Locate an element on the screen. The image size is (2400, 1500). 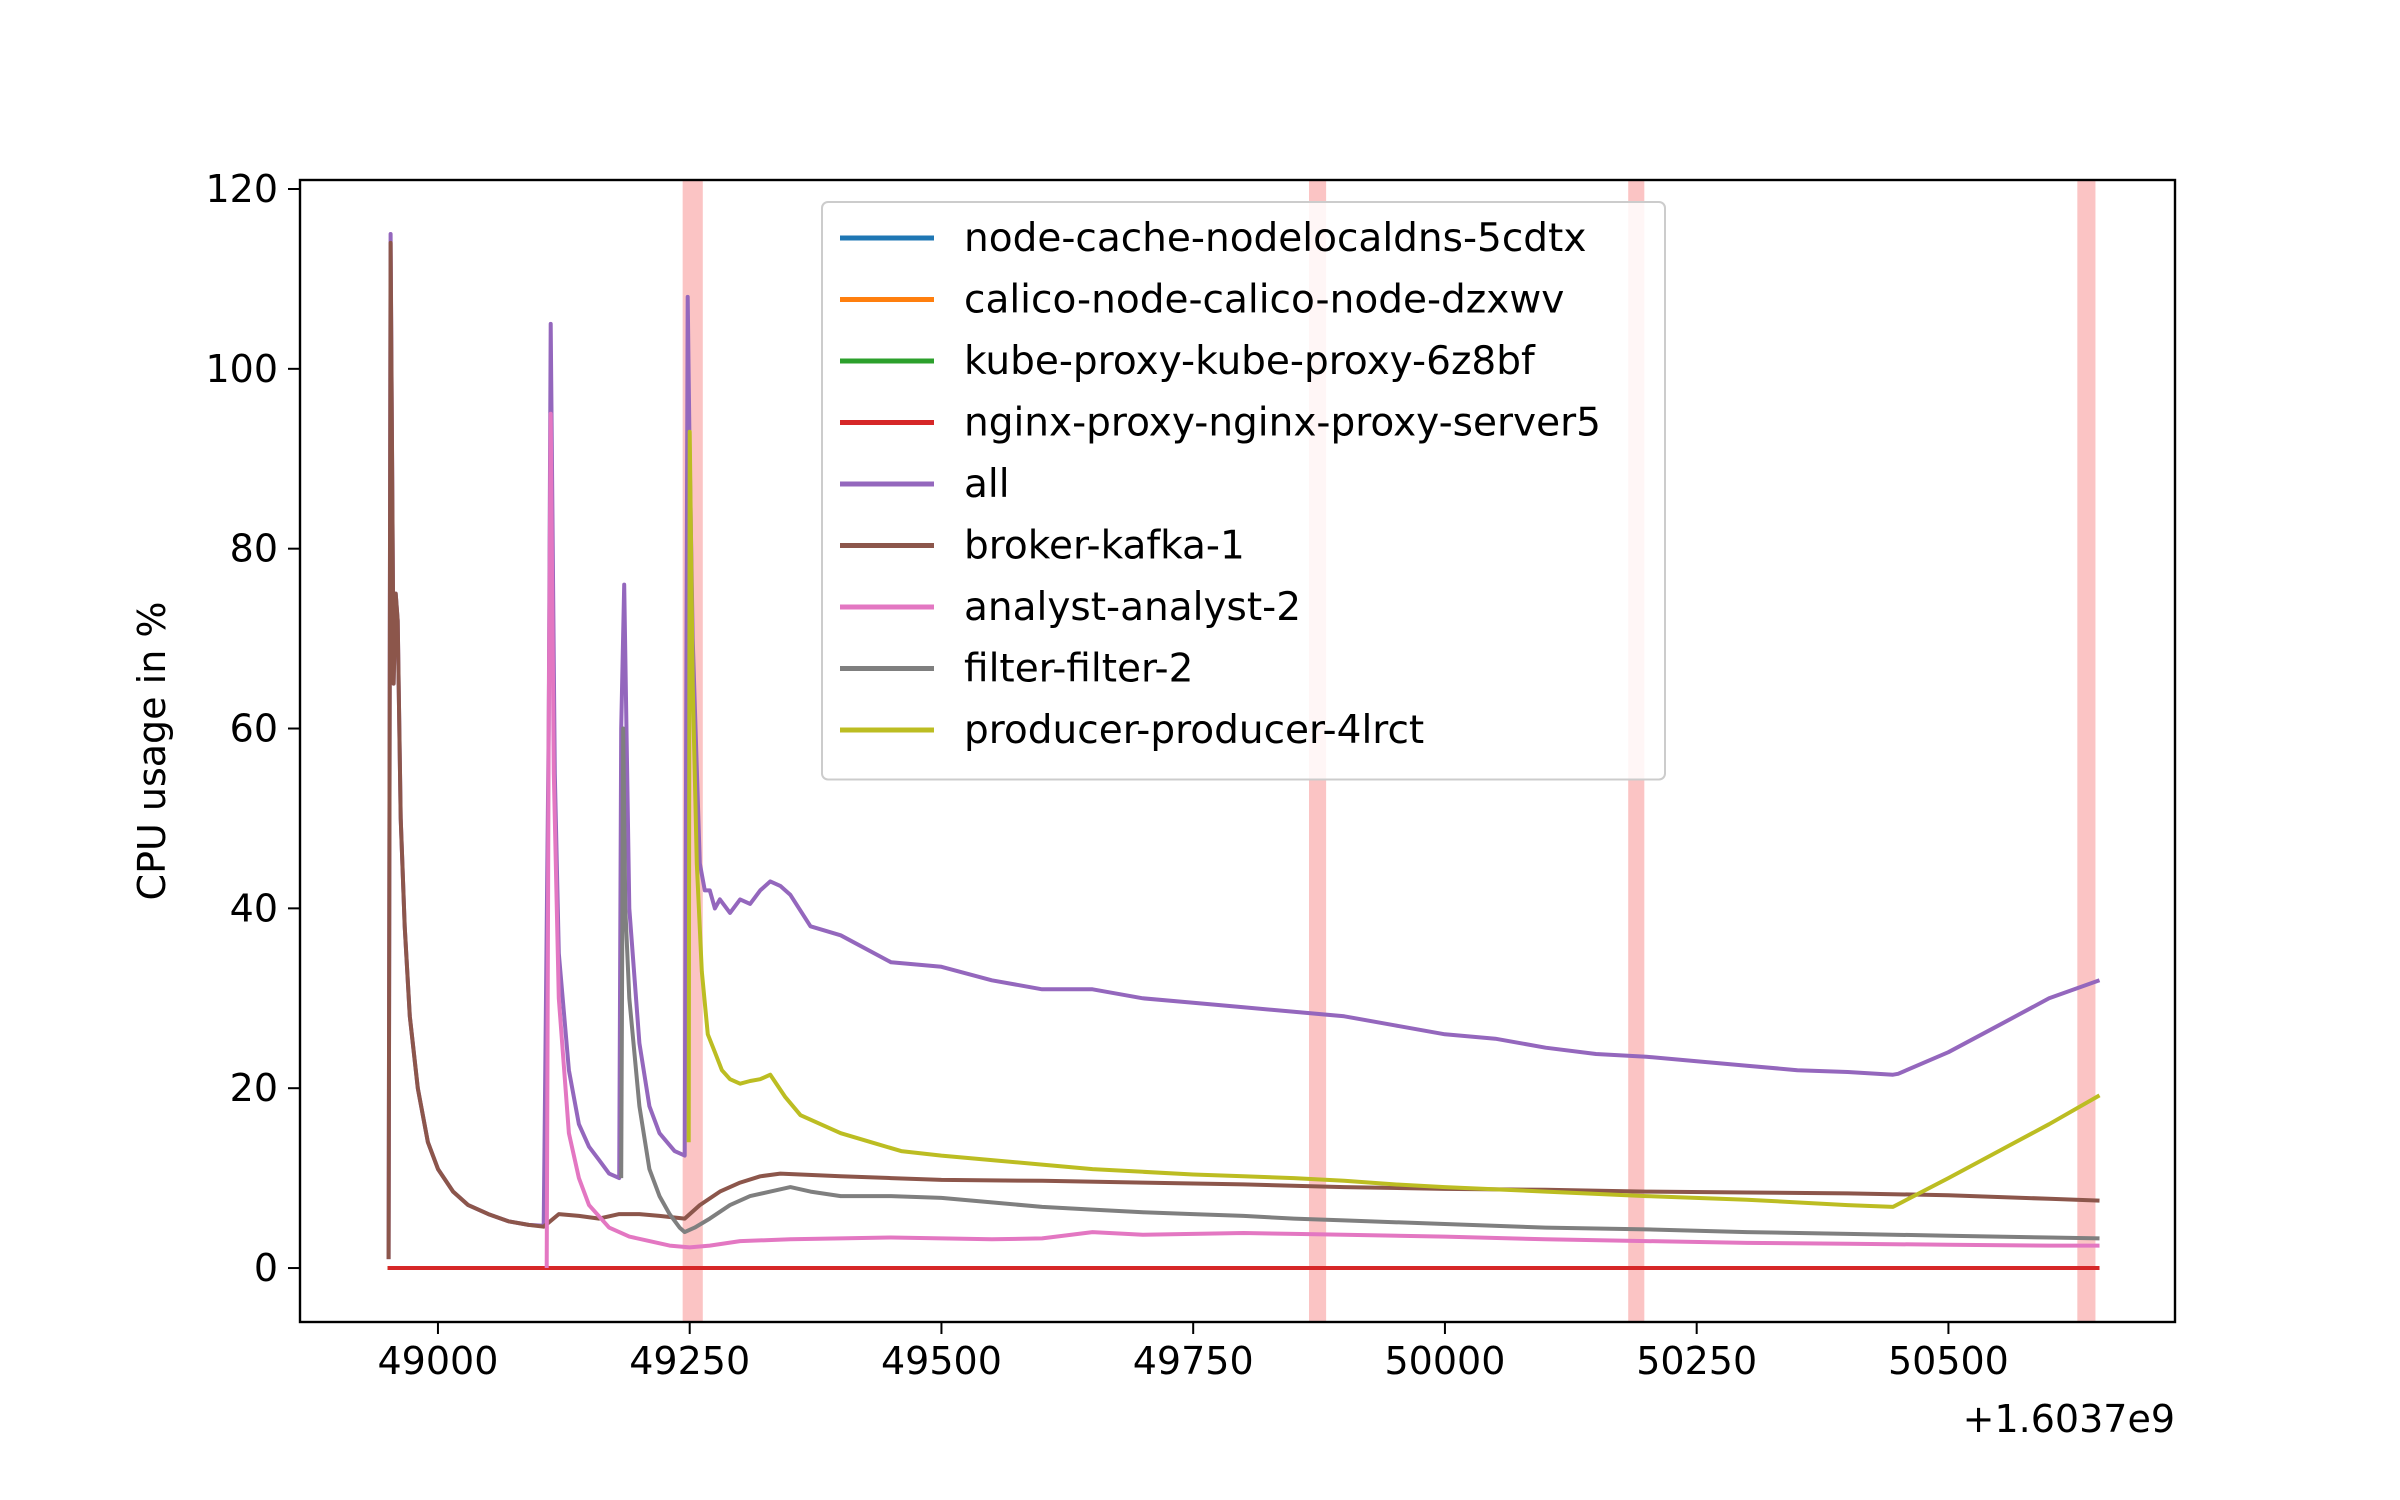
x-tick-label: 49500 is located at coordinates (941, 1361).